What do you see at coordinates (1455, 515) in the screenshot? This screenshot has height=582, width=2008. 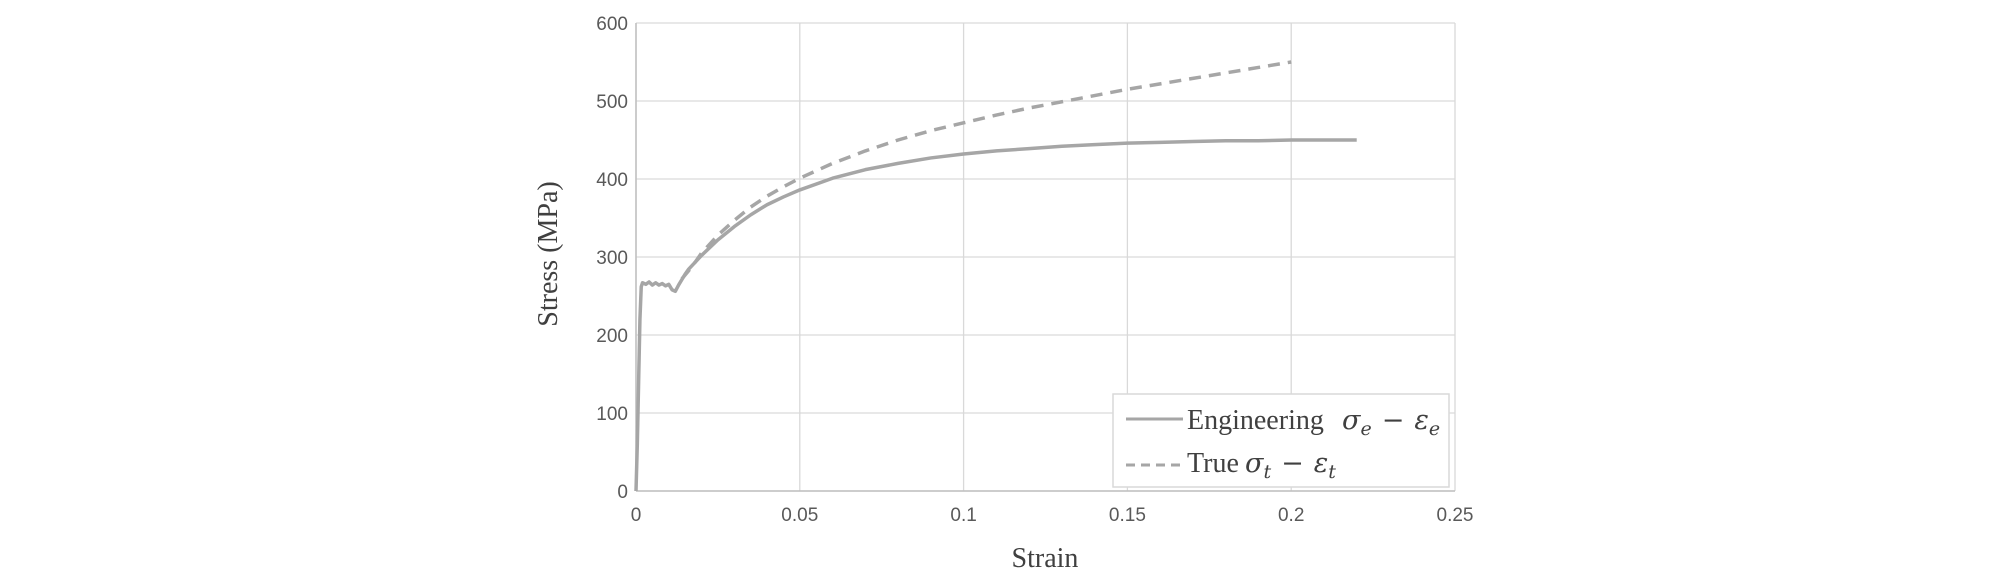 I see `x-tick-label: 0.25` at bounding box center [1455, 515].